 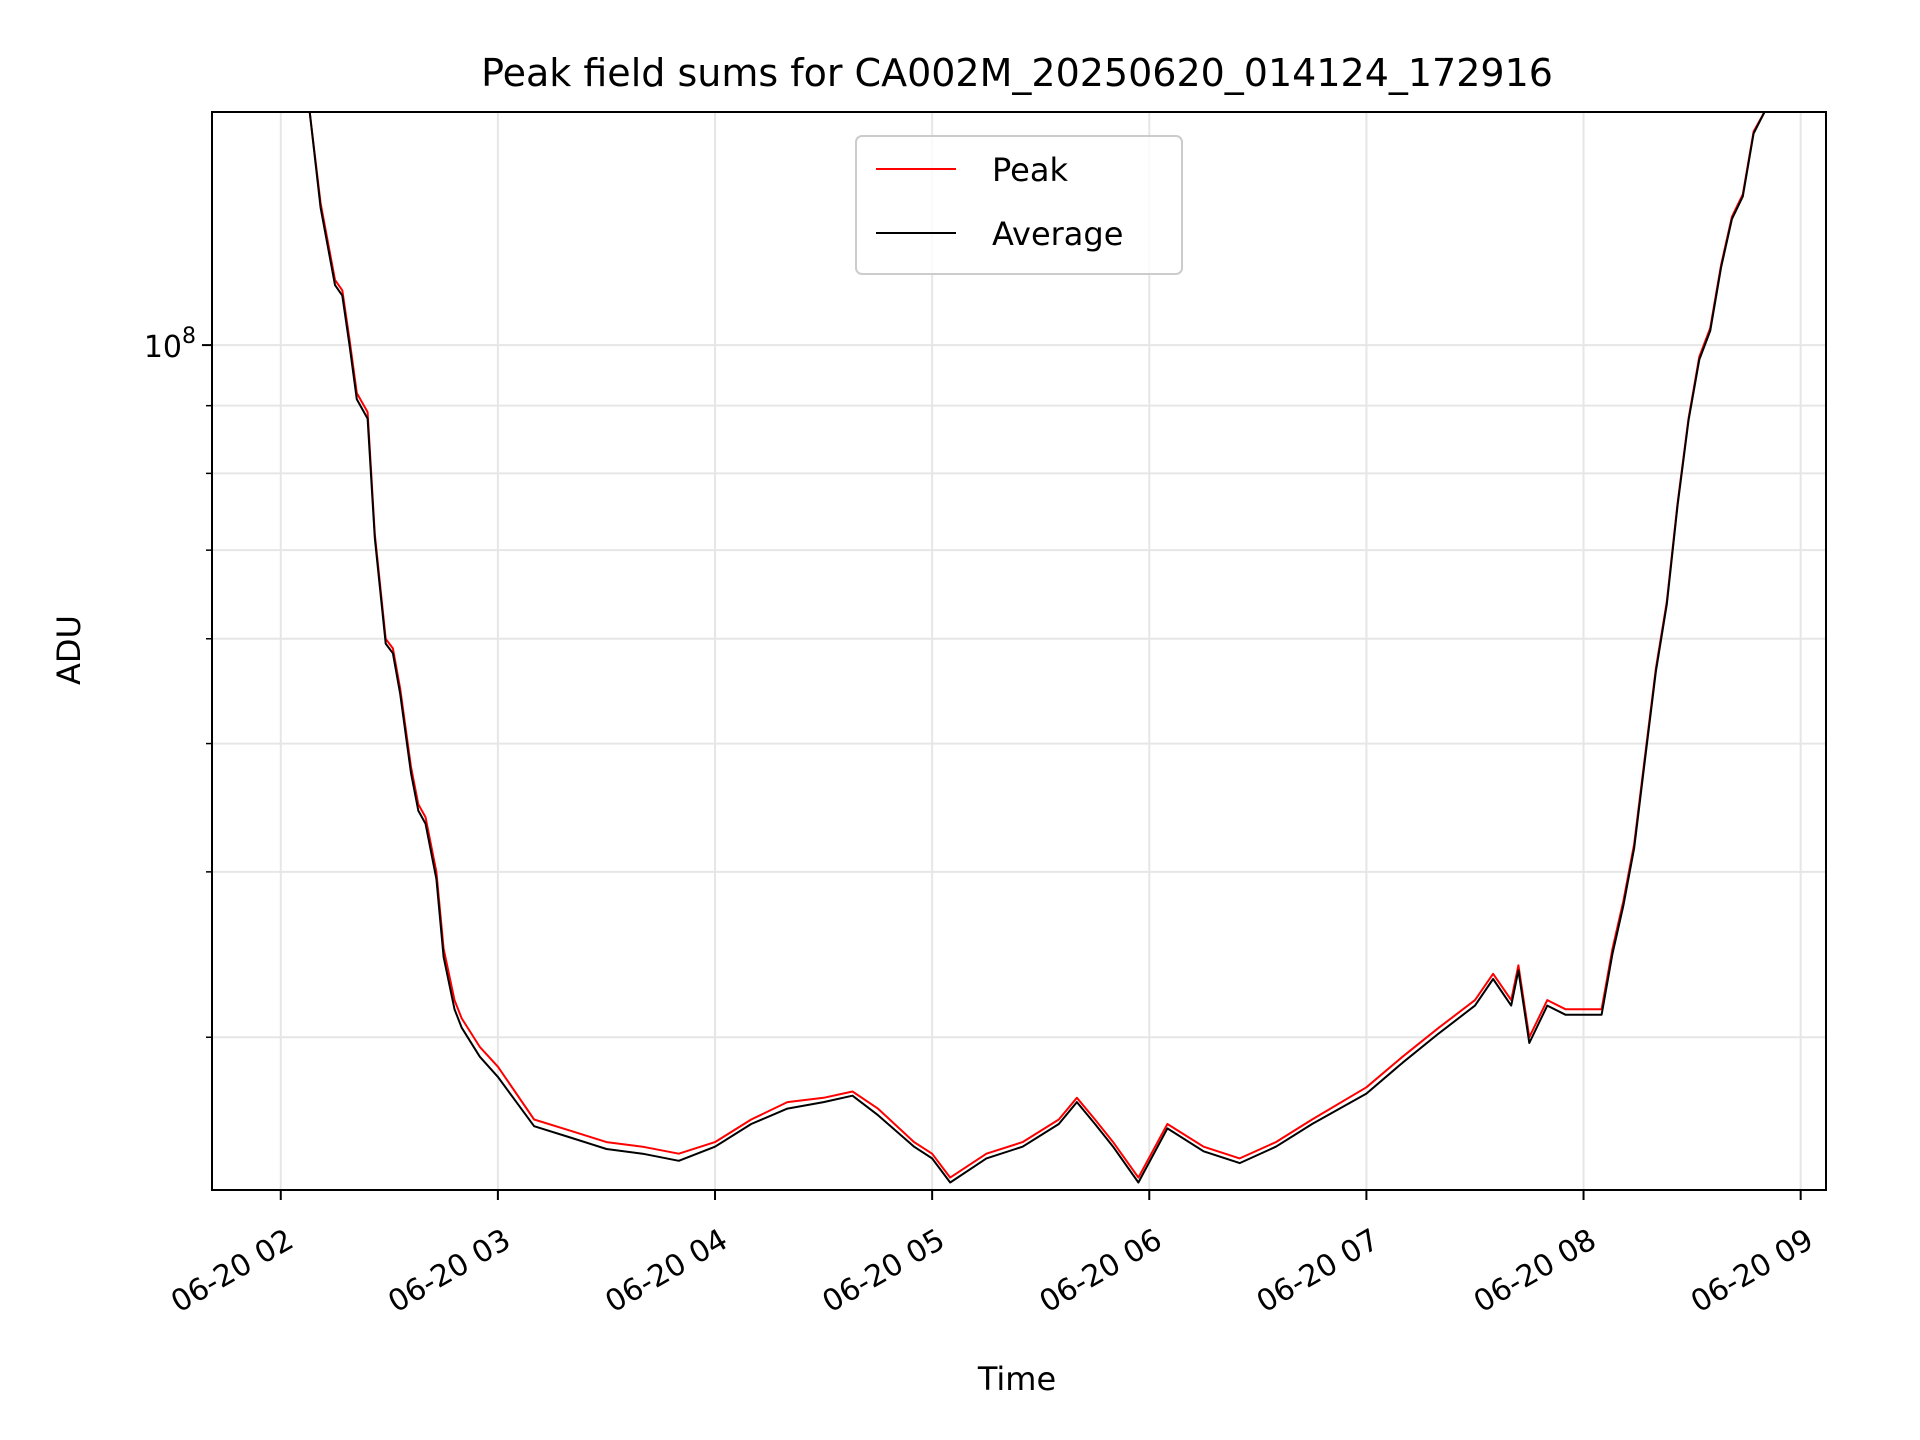 I want to click on legend: Peak Average, so click(x=1019, y=205).